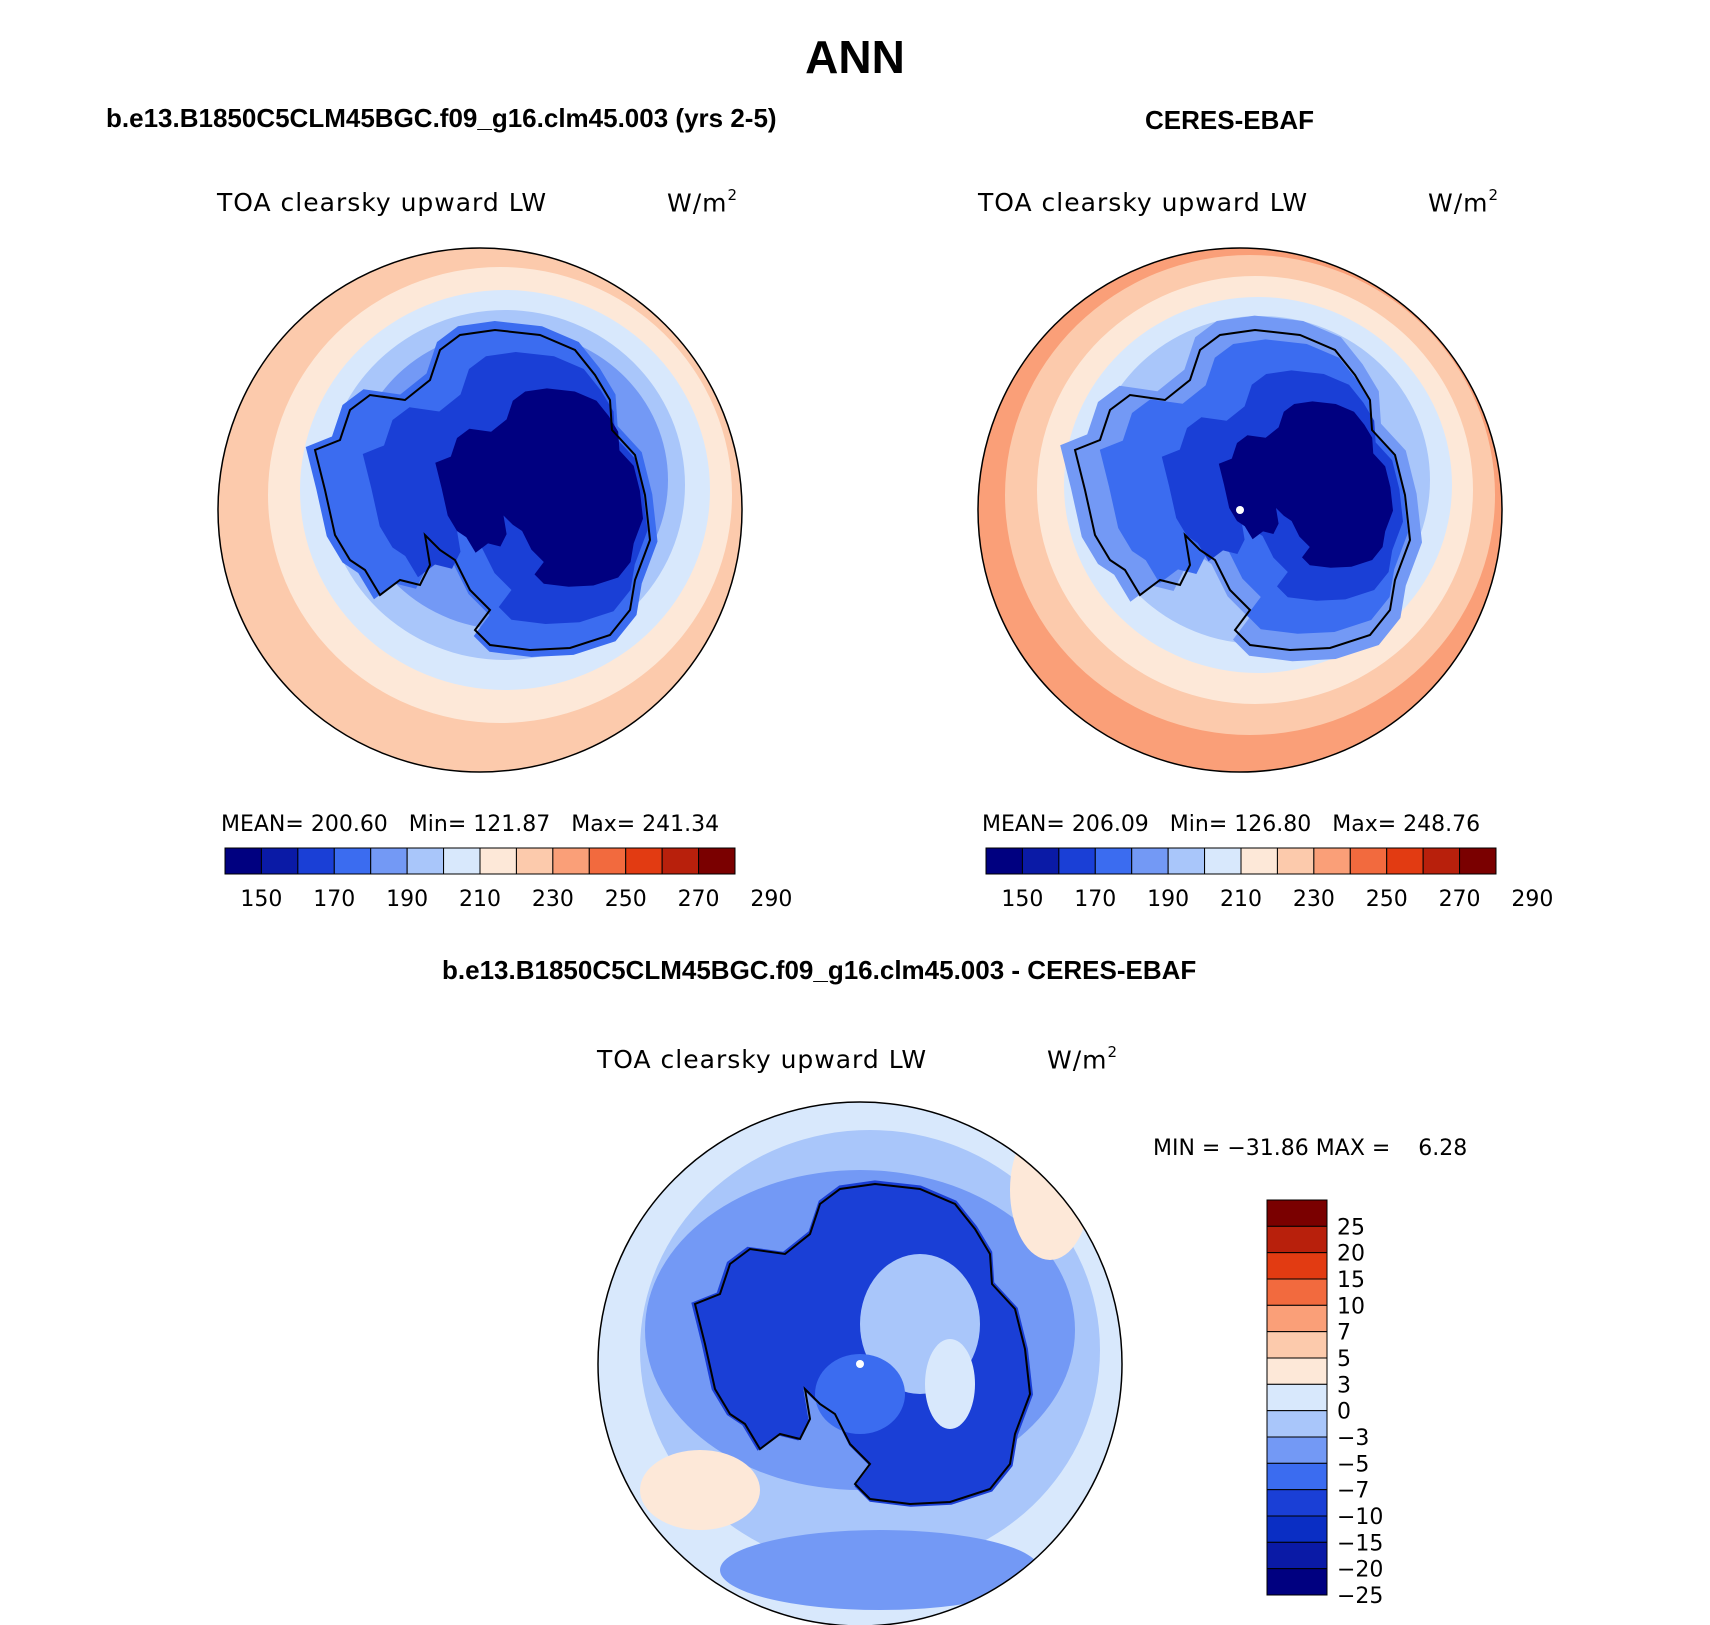  Describe the element at coordinates (1351, 1227) in the screenshot. I see `colorbar-tick-label: 25` at that location.